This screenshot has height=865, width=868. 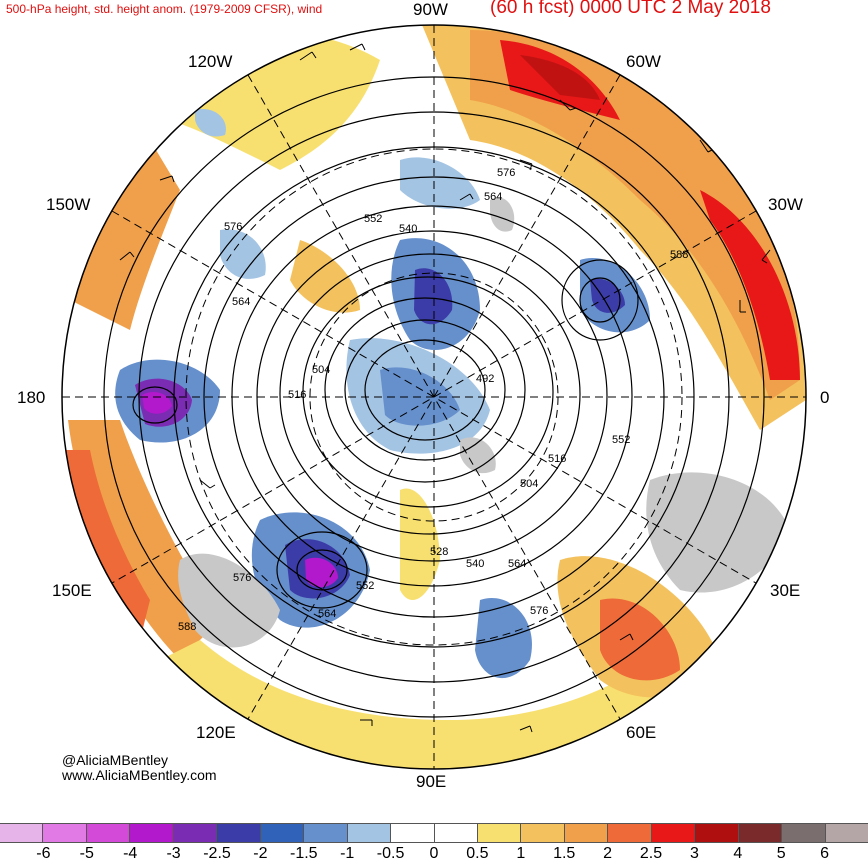 I want to click on colorbar-tick-label: 0.5, so click(x=477, y=853).